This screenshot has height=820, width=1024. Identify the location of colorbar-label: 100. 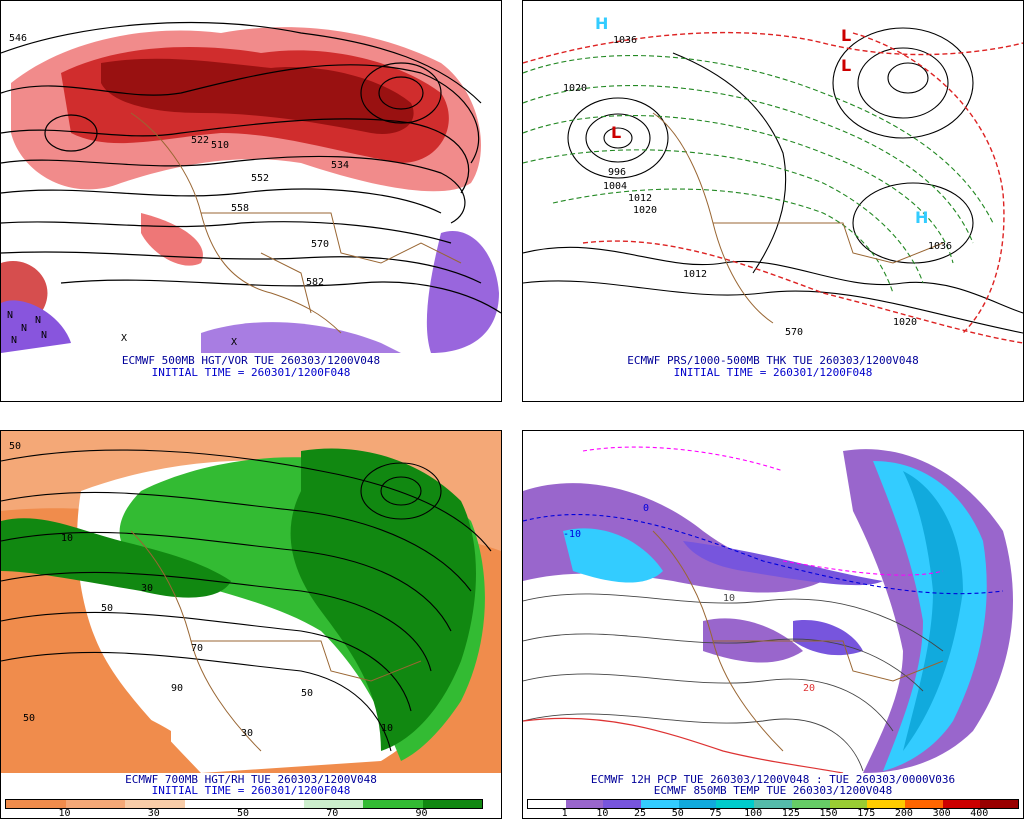
(753, 813).